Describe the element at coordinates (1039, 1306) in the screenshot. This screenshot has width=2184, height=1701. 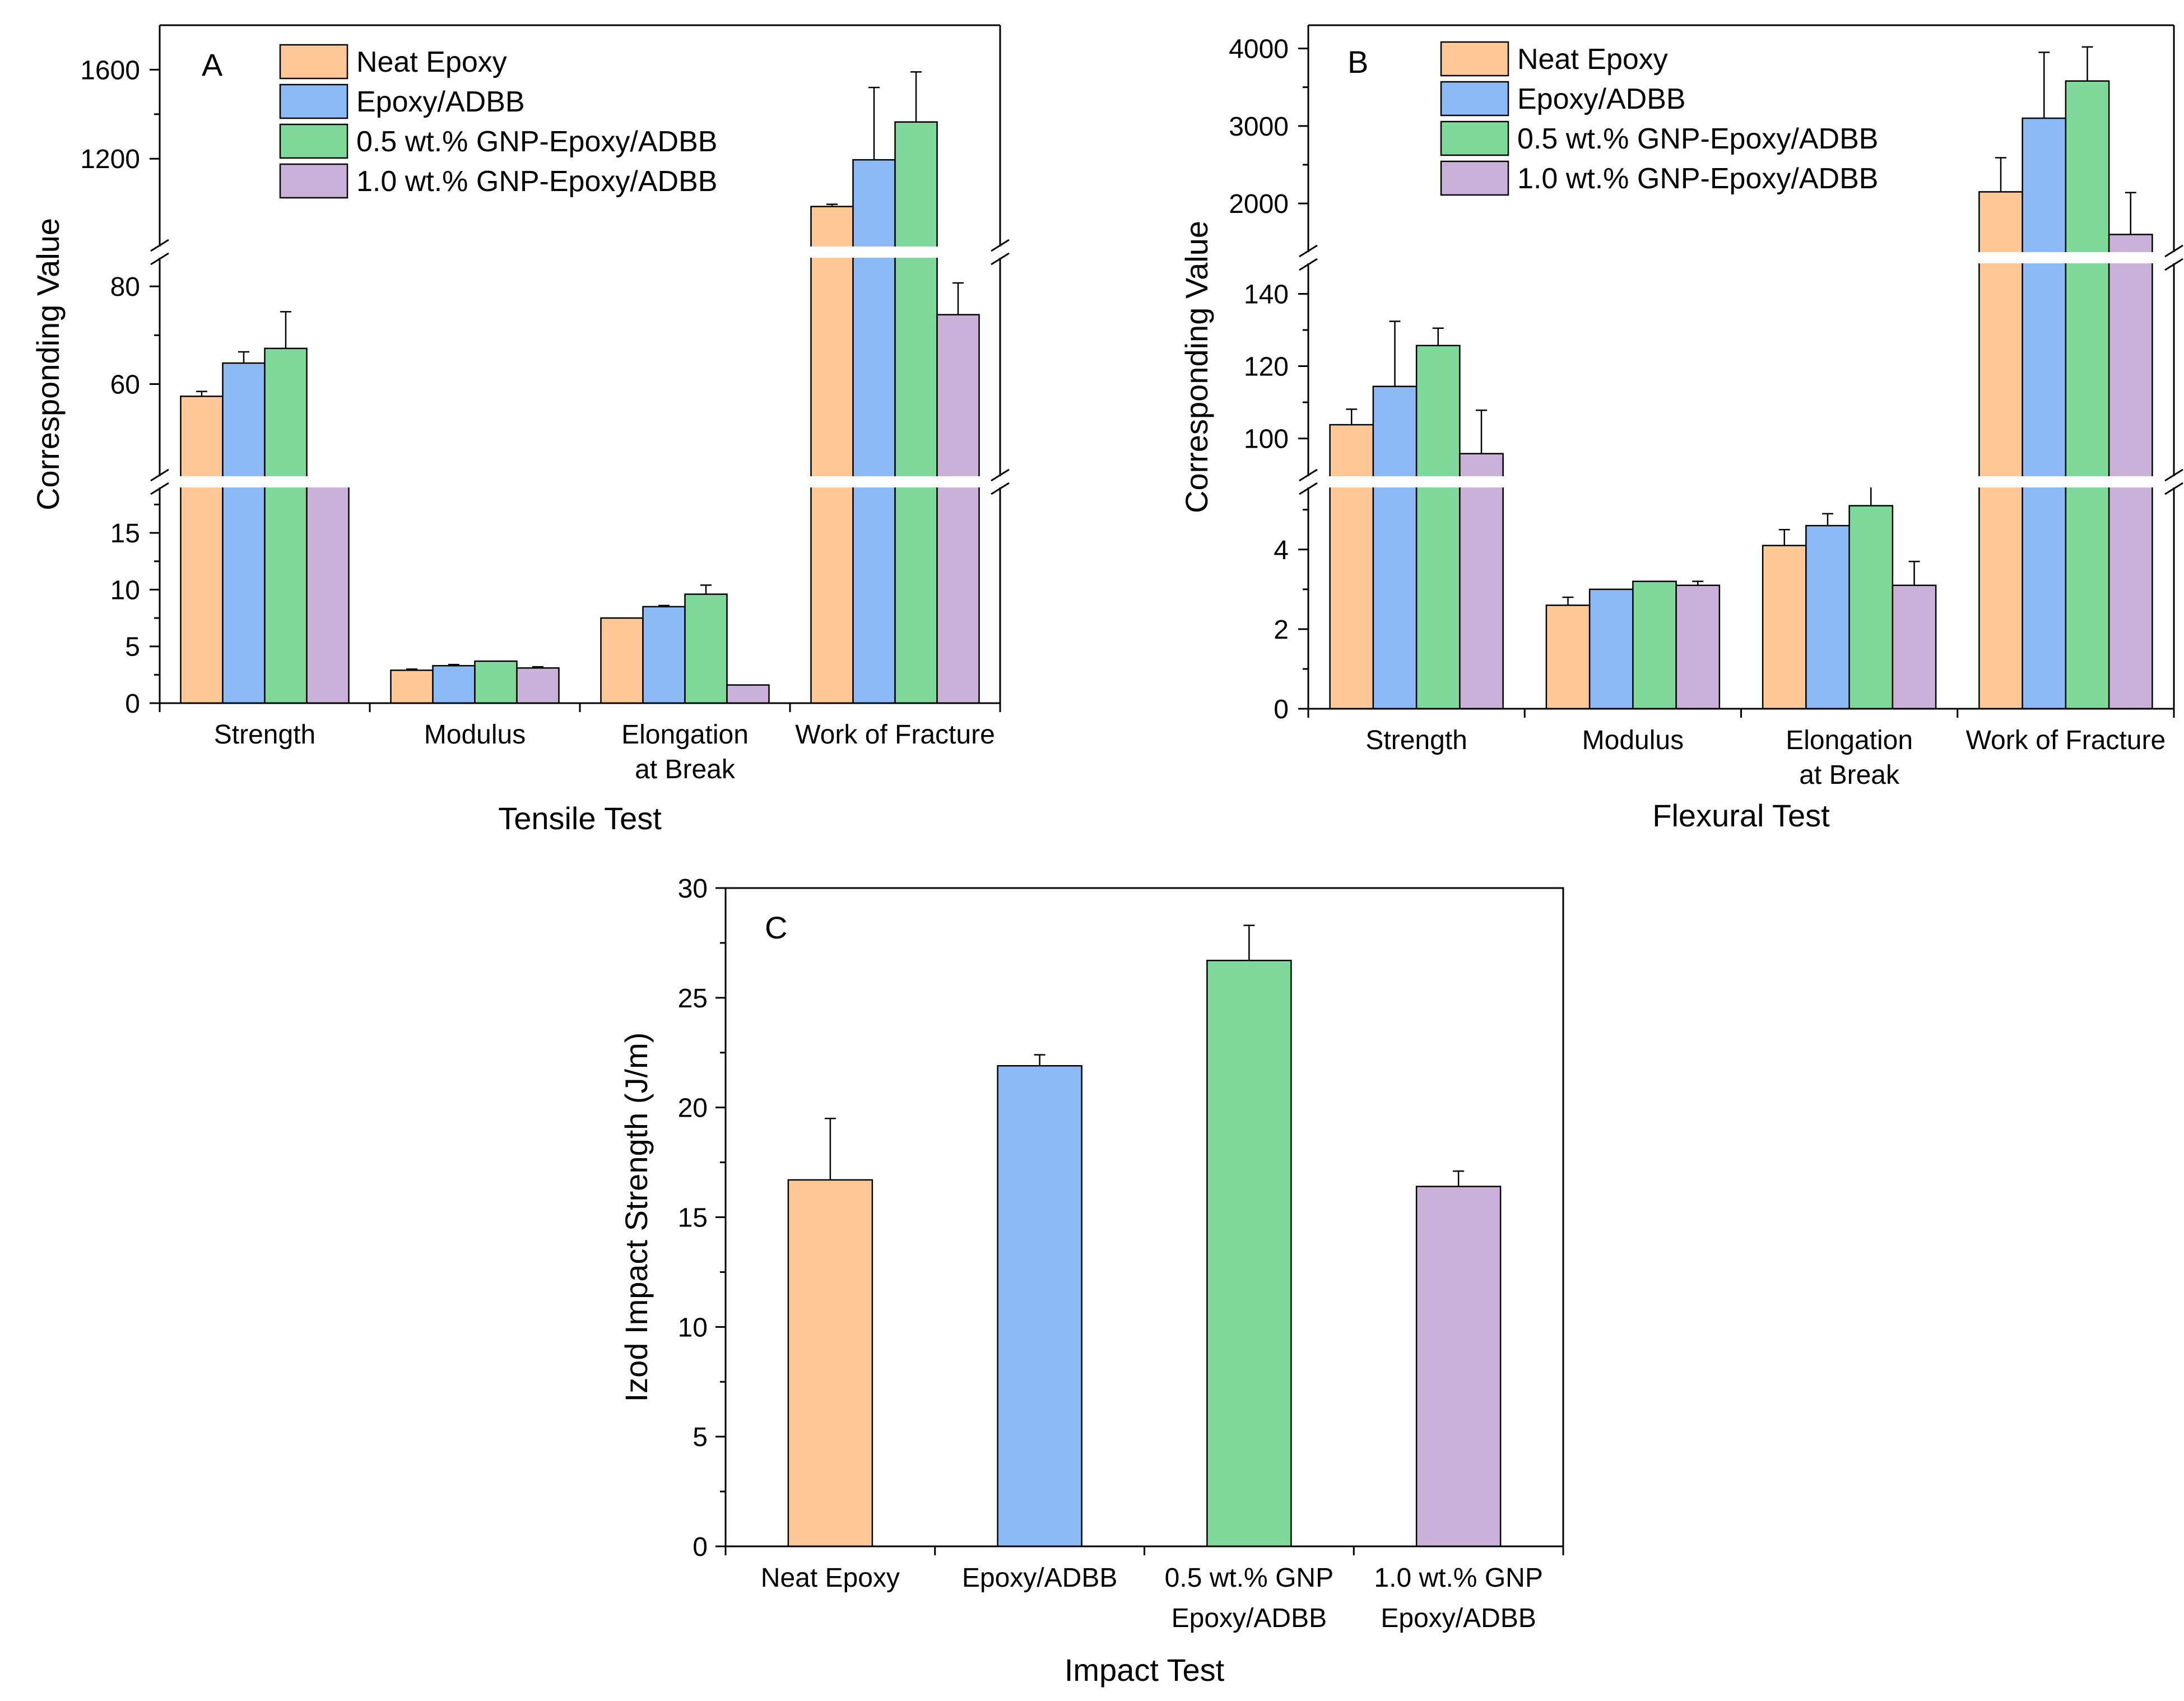
I see `bar-epoxy_adbb` at that location.